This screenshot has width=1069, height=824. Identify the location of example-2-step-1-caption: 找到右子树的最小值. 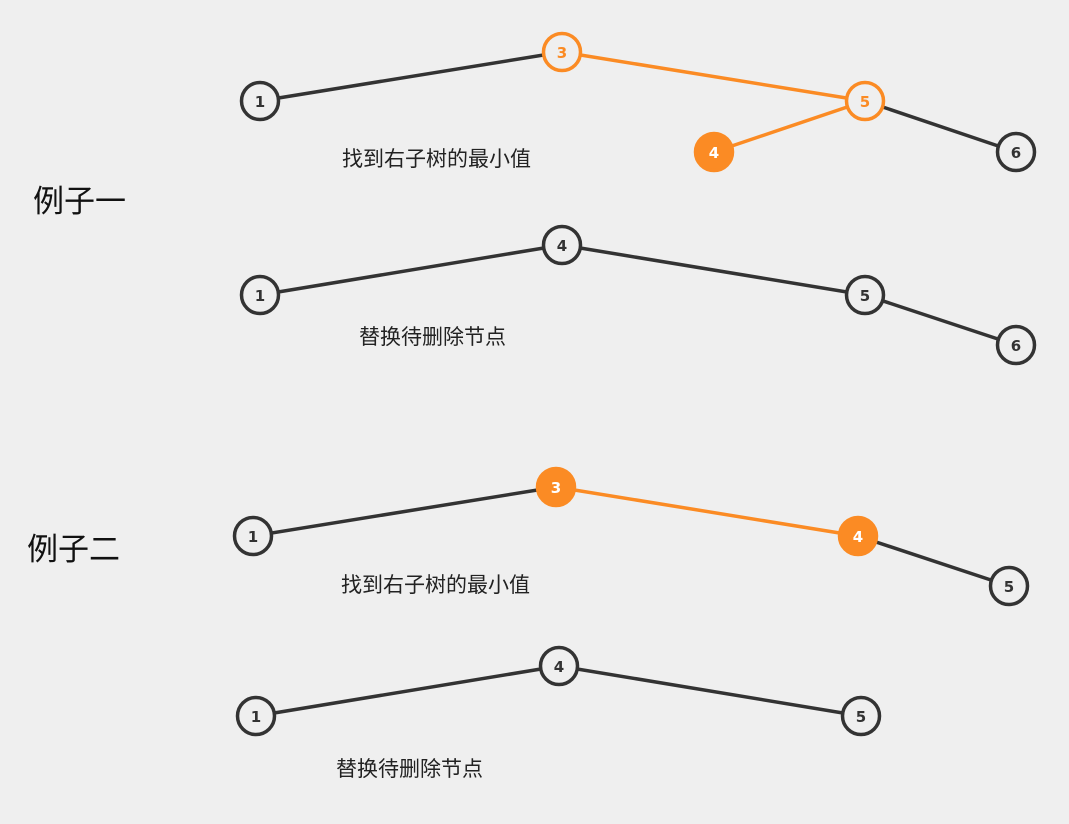
(435, 585).